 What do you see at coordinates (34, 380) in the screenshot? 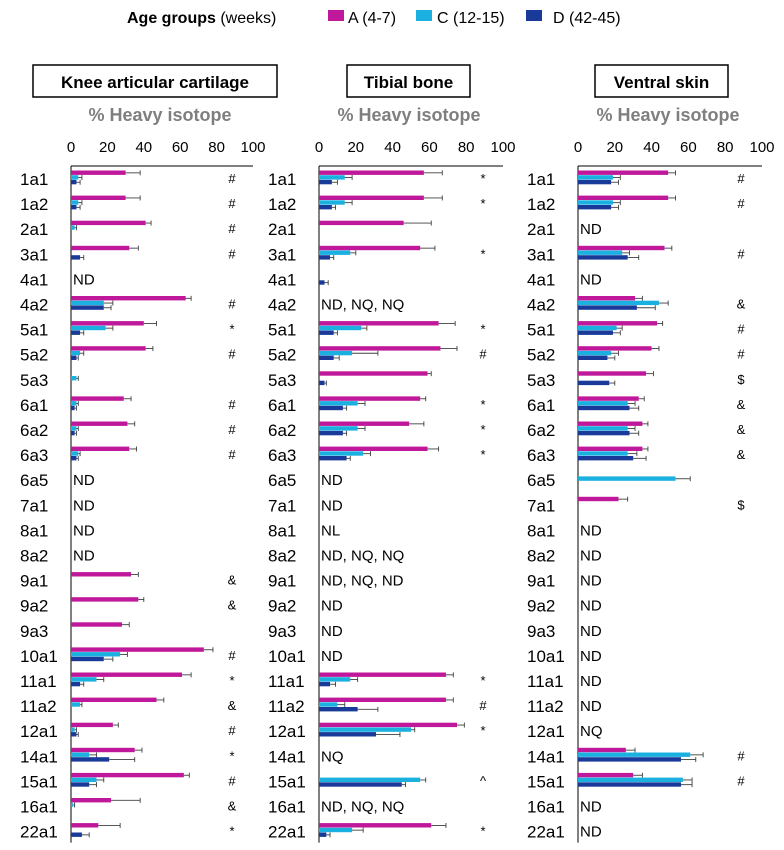
I see `category-label: 5a3` at bounding box center [34, 380].